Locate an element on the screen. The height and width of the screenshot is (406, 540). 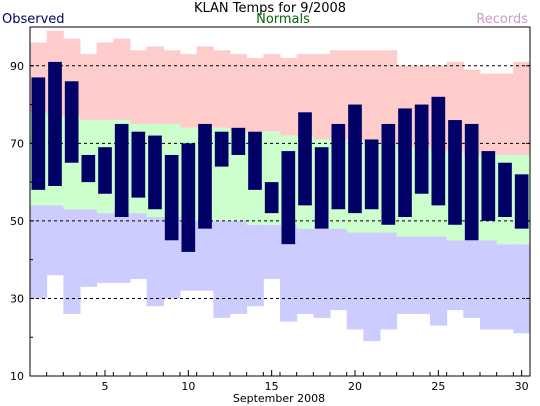
x-tick-label: 20 is located at coordinates (355, 386).